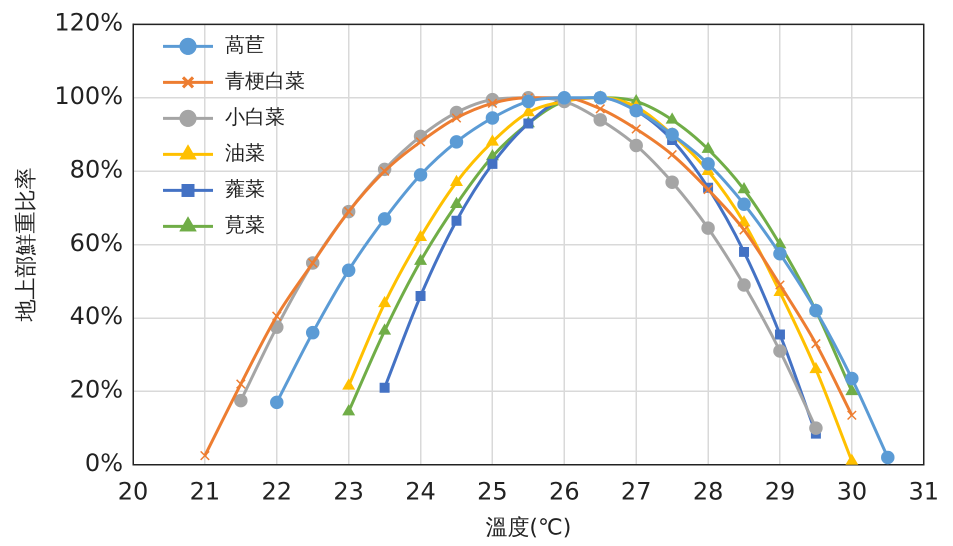  Describe the element at coordinates (89, 22) in the screenshot. I see `y-tick-label: 120%` at that location.